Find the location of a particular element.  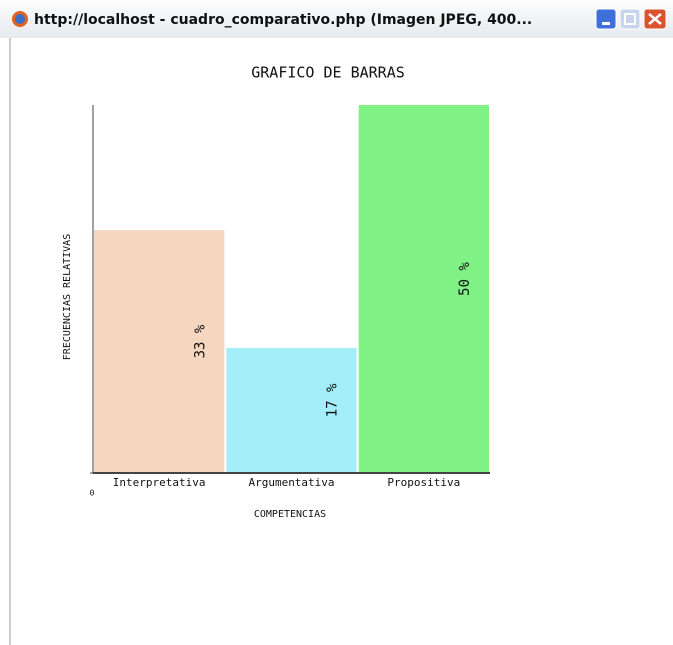

browser-icon-inner is located at coordinates (20, 19).